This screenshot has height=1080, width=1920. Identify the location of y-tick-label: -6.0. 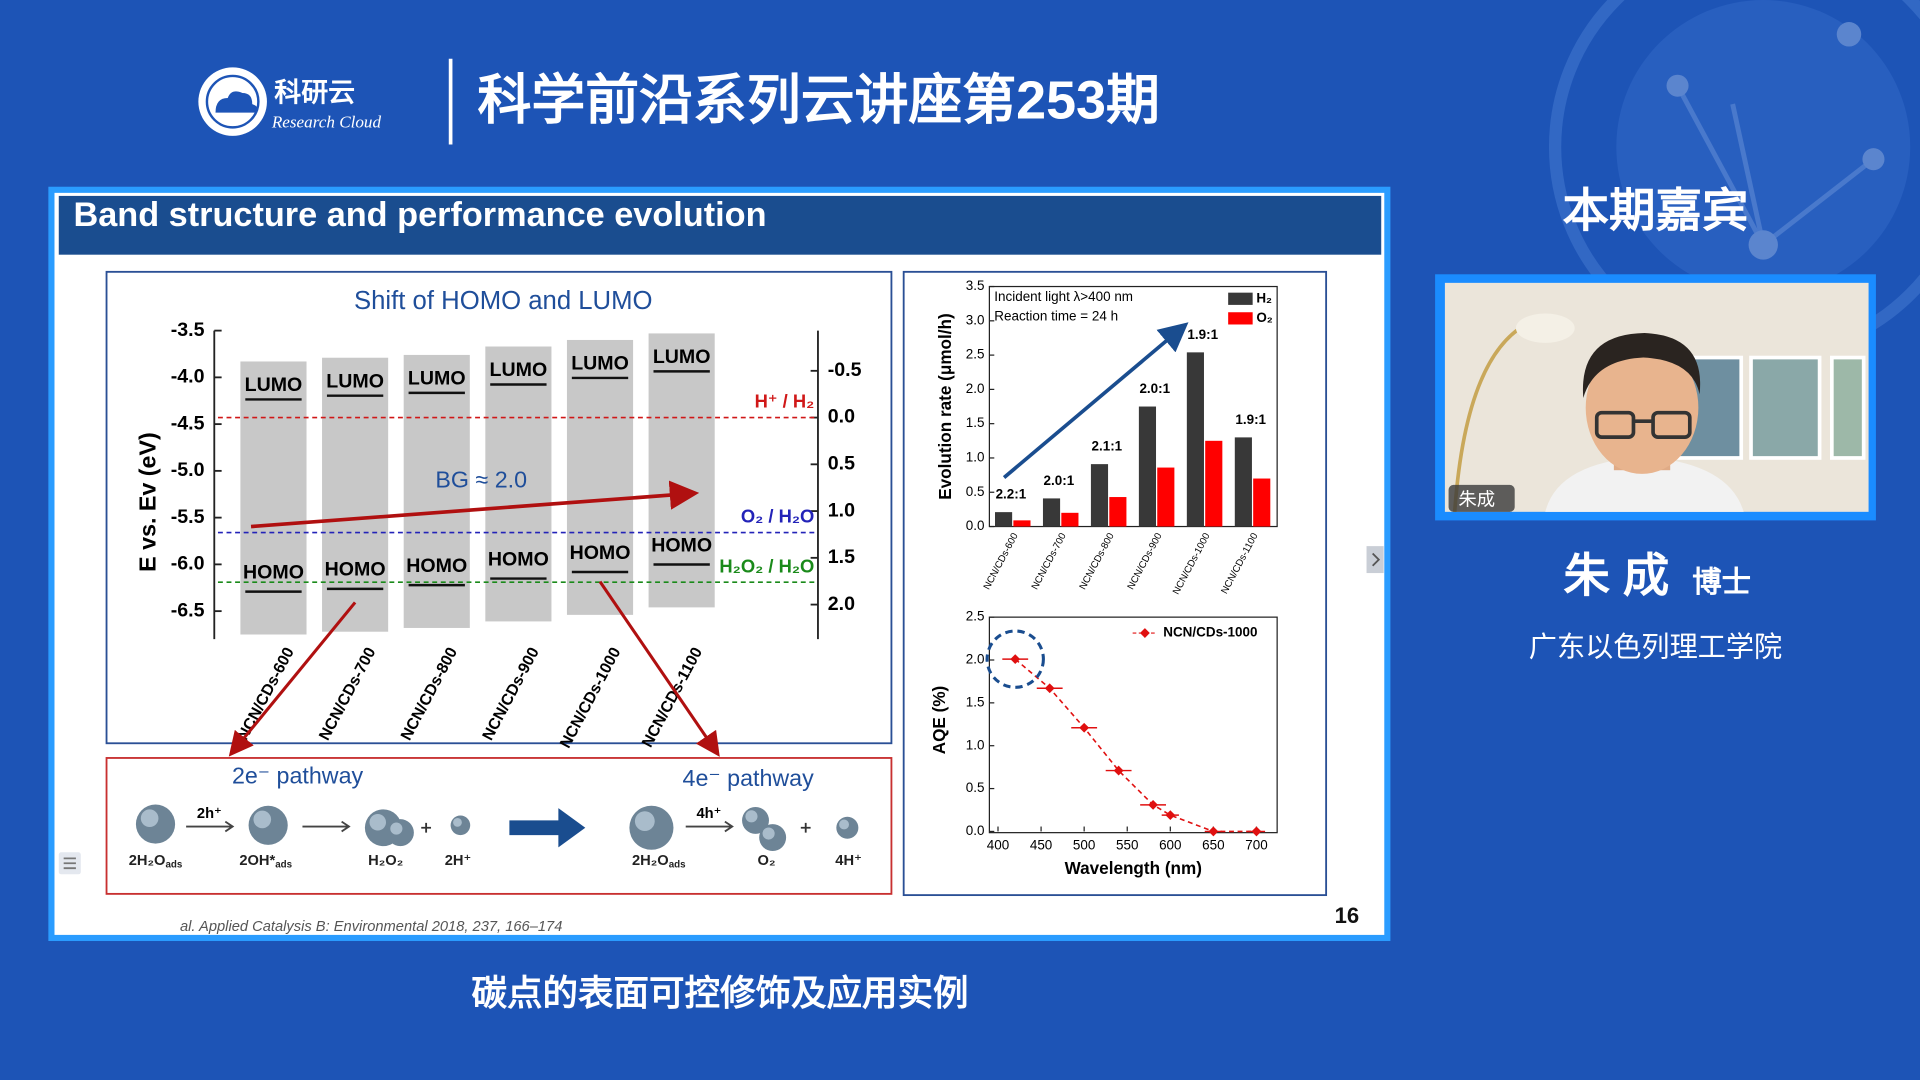
(188, 564).